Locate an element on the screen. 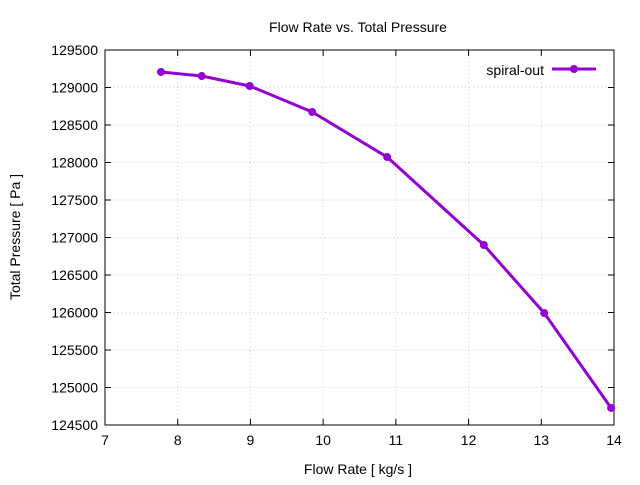 The width and height of the screenshot is (640, 485). x-tick-label: 11 is located at coordinates (396, 440).